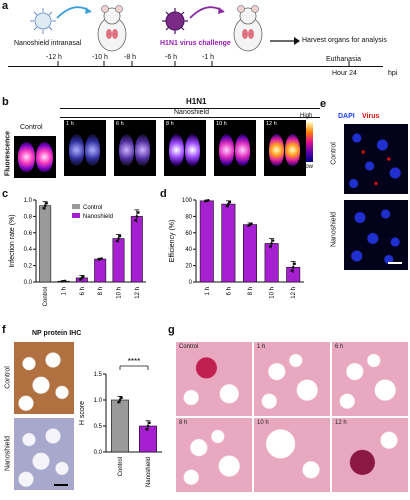 This screenshot has width=410, height=500. I want to click on chart-d-xtick-label: 10 h, so click(273, 293).